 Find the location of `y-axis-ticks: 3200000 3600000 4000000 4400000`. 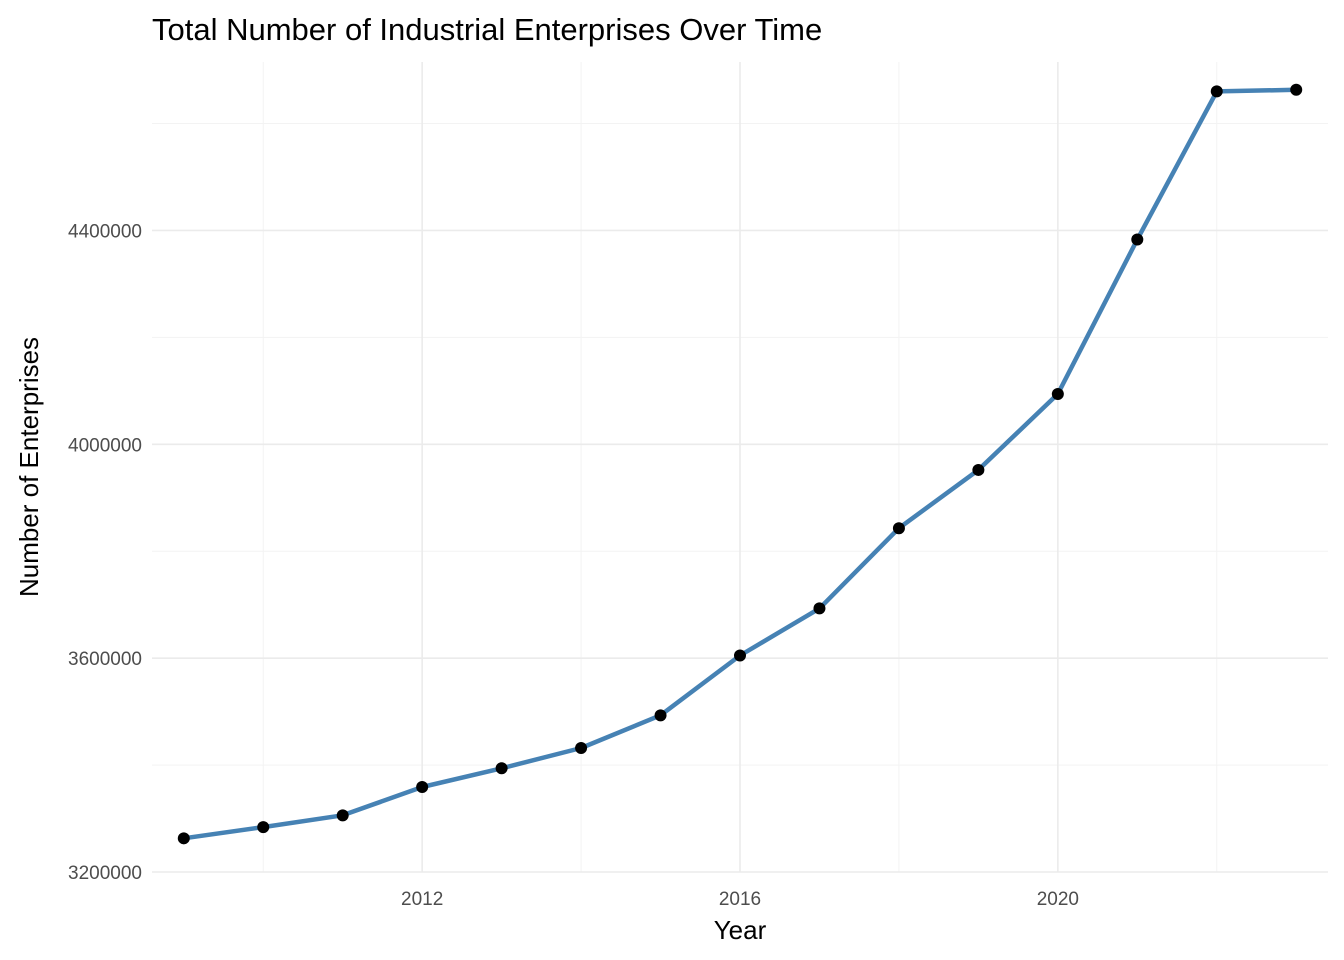

y-axis-ticks: 3200000 3600000 4000000 4400000 is located at coordinates (105, 552).